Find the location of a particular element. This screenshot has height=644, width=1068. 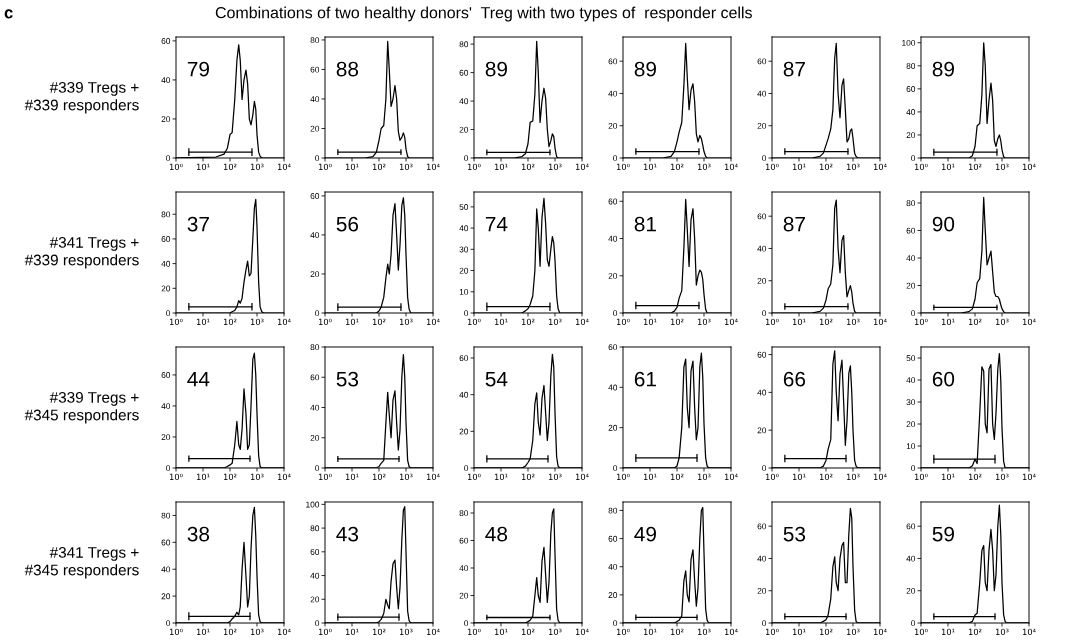

y-axis-title: #341 Tregs + #345 responders is located at coordinates (81, 563).